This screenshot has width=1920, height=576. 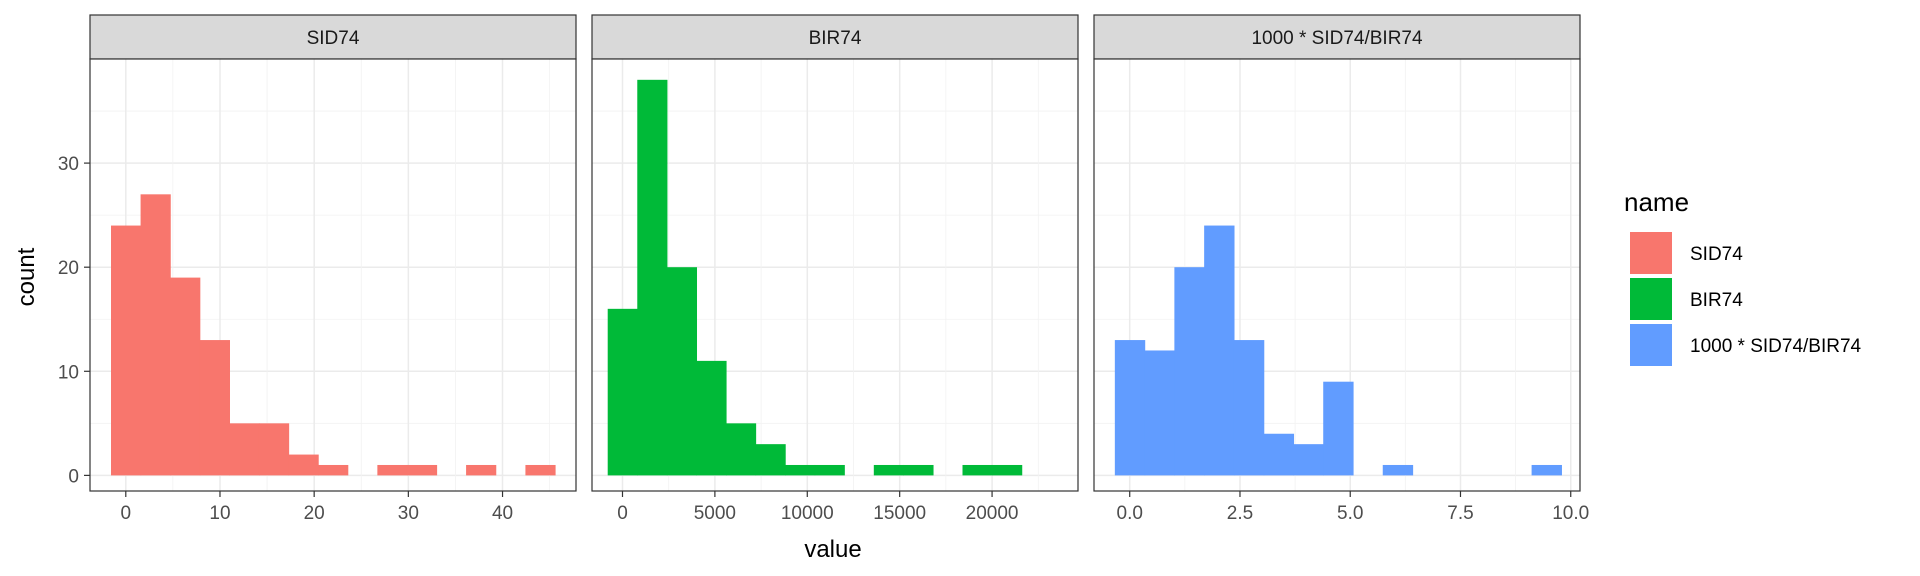 What do you see at coordinates (1130, 513) in the screenshot?
I see `x-tick-label: 0.0` at bounding box center [1130, 513].